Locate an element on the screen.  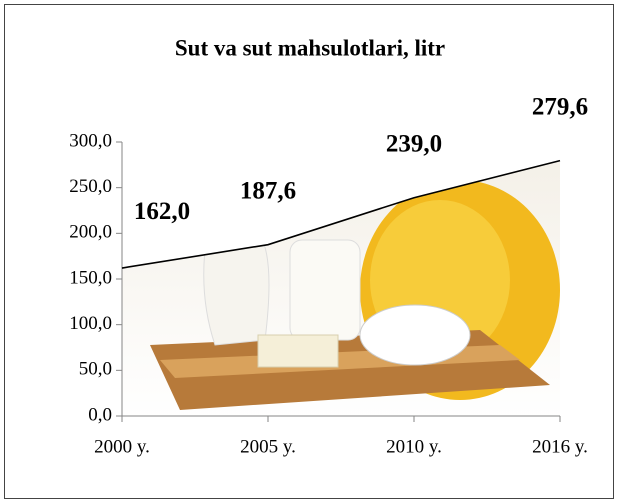
data-label: 239,0 is located at coordinates (414, 143).